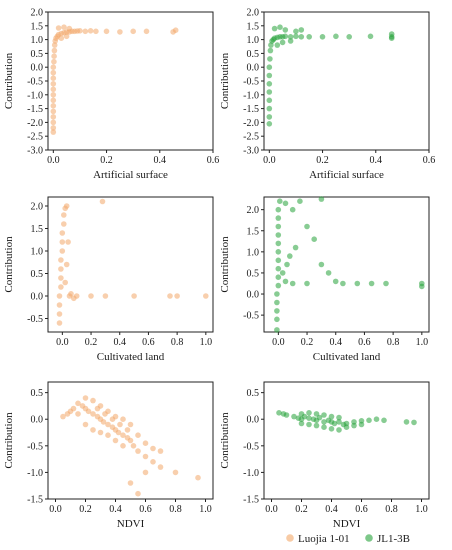  Describe the element at coordinates (37, 54) in the screenshot. I see `y-tick-label: 0.5` at that location.